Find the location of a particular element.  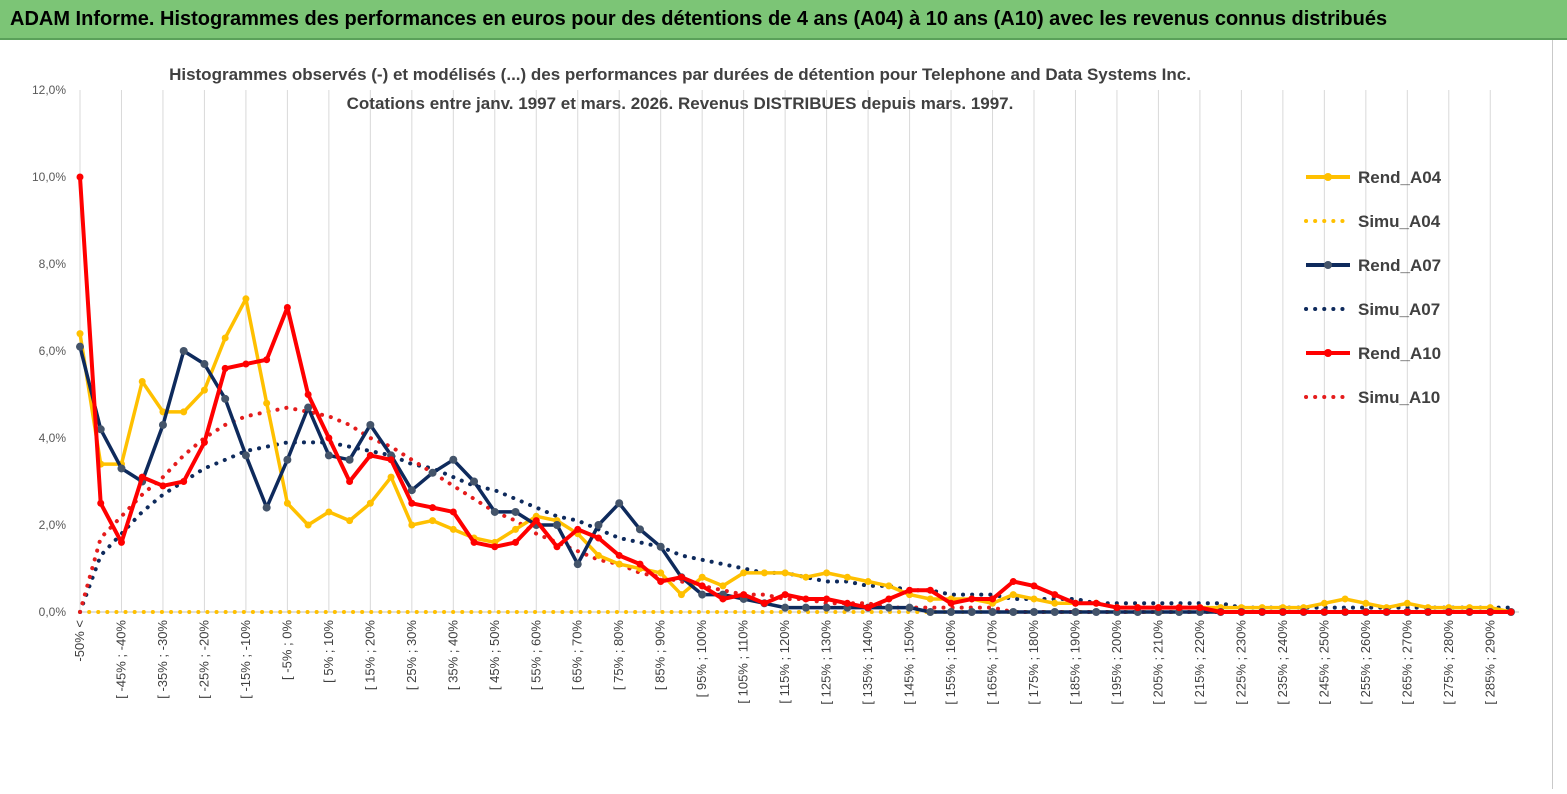

x-tick-label: [ 115% ; 120% is located at coordinates (784, 662).